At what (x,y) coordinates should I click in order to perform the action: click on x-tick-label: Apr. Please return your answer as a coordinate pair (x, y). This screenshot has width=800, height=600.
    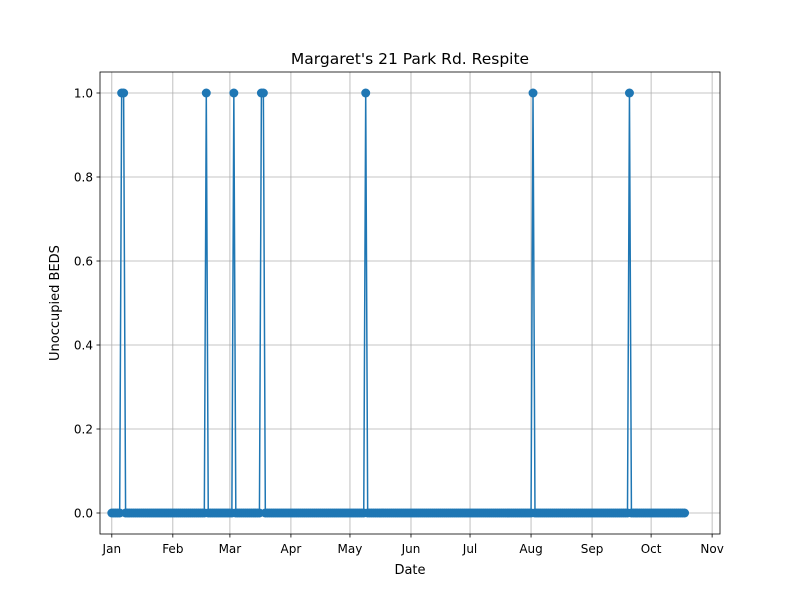
    Looking at the image, I should click on (291, 549).